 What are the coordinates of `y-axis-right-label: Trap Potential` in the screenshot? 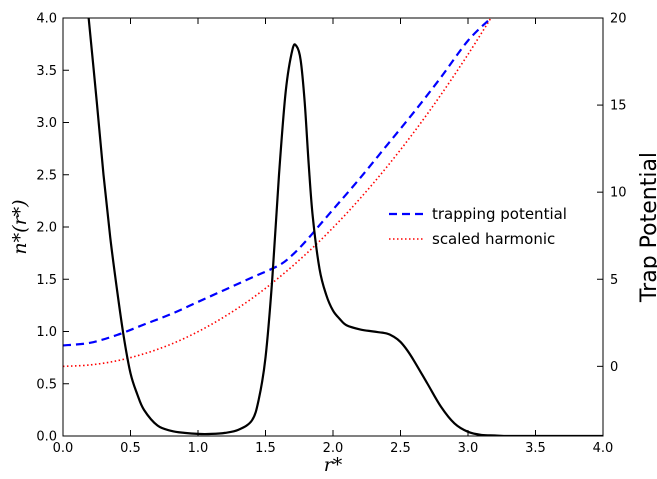 It's located at (647, 227).